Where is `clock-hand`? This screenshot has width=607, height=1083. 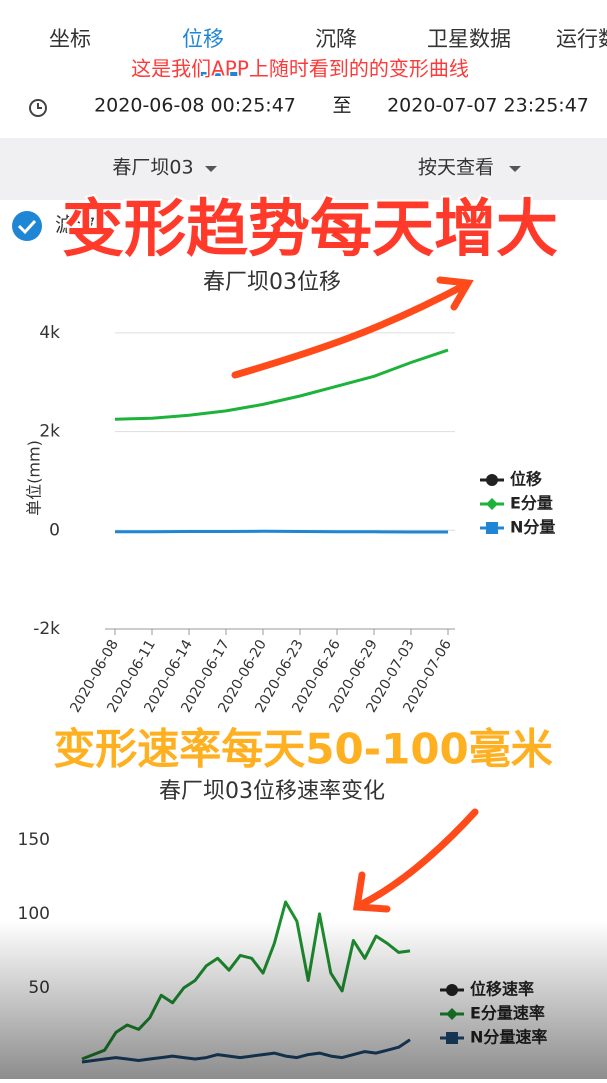 clock-hand is located at coordinates (39, 106).